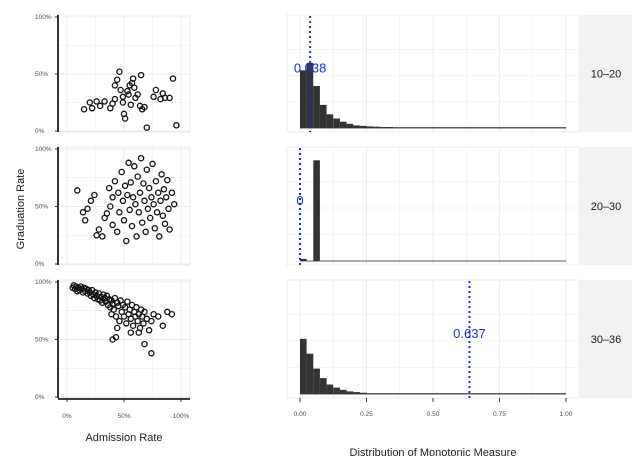  What do you see at coordinates (310, 68) in the screenshot?
I see `histogram-reference-label: 0.038` at bounding box center [310, 68].